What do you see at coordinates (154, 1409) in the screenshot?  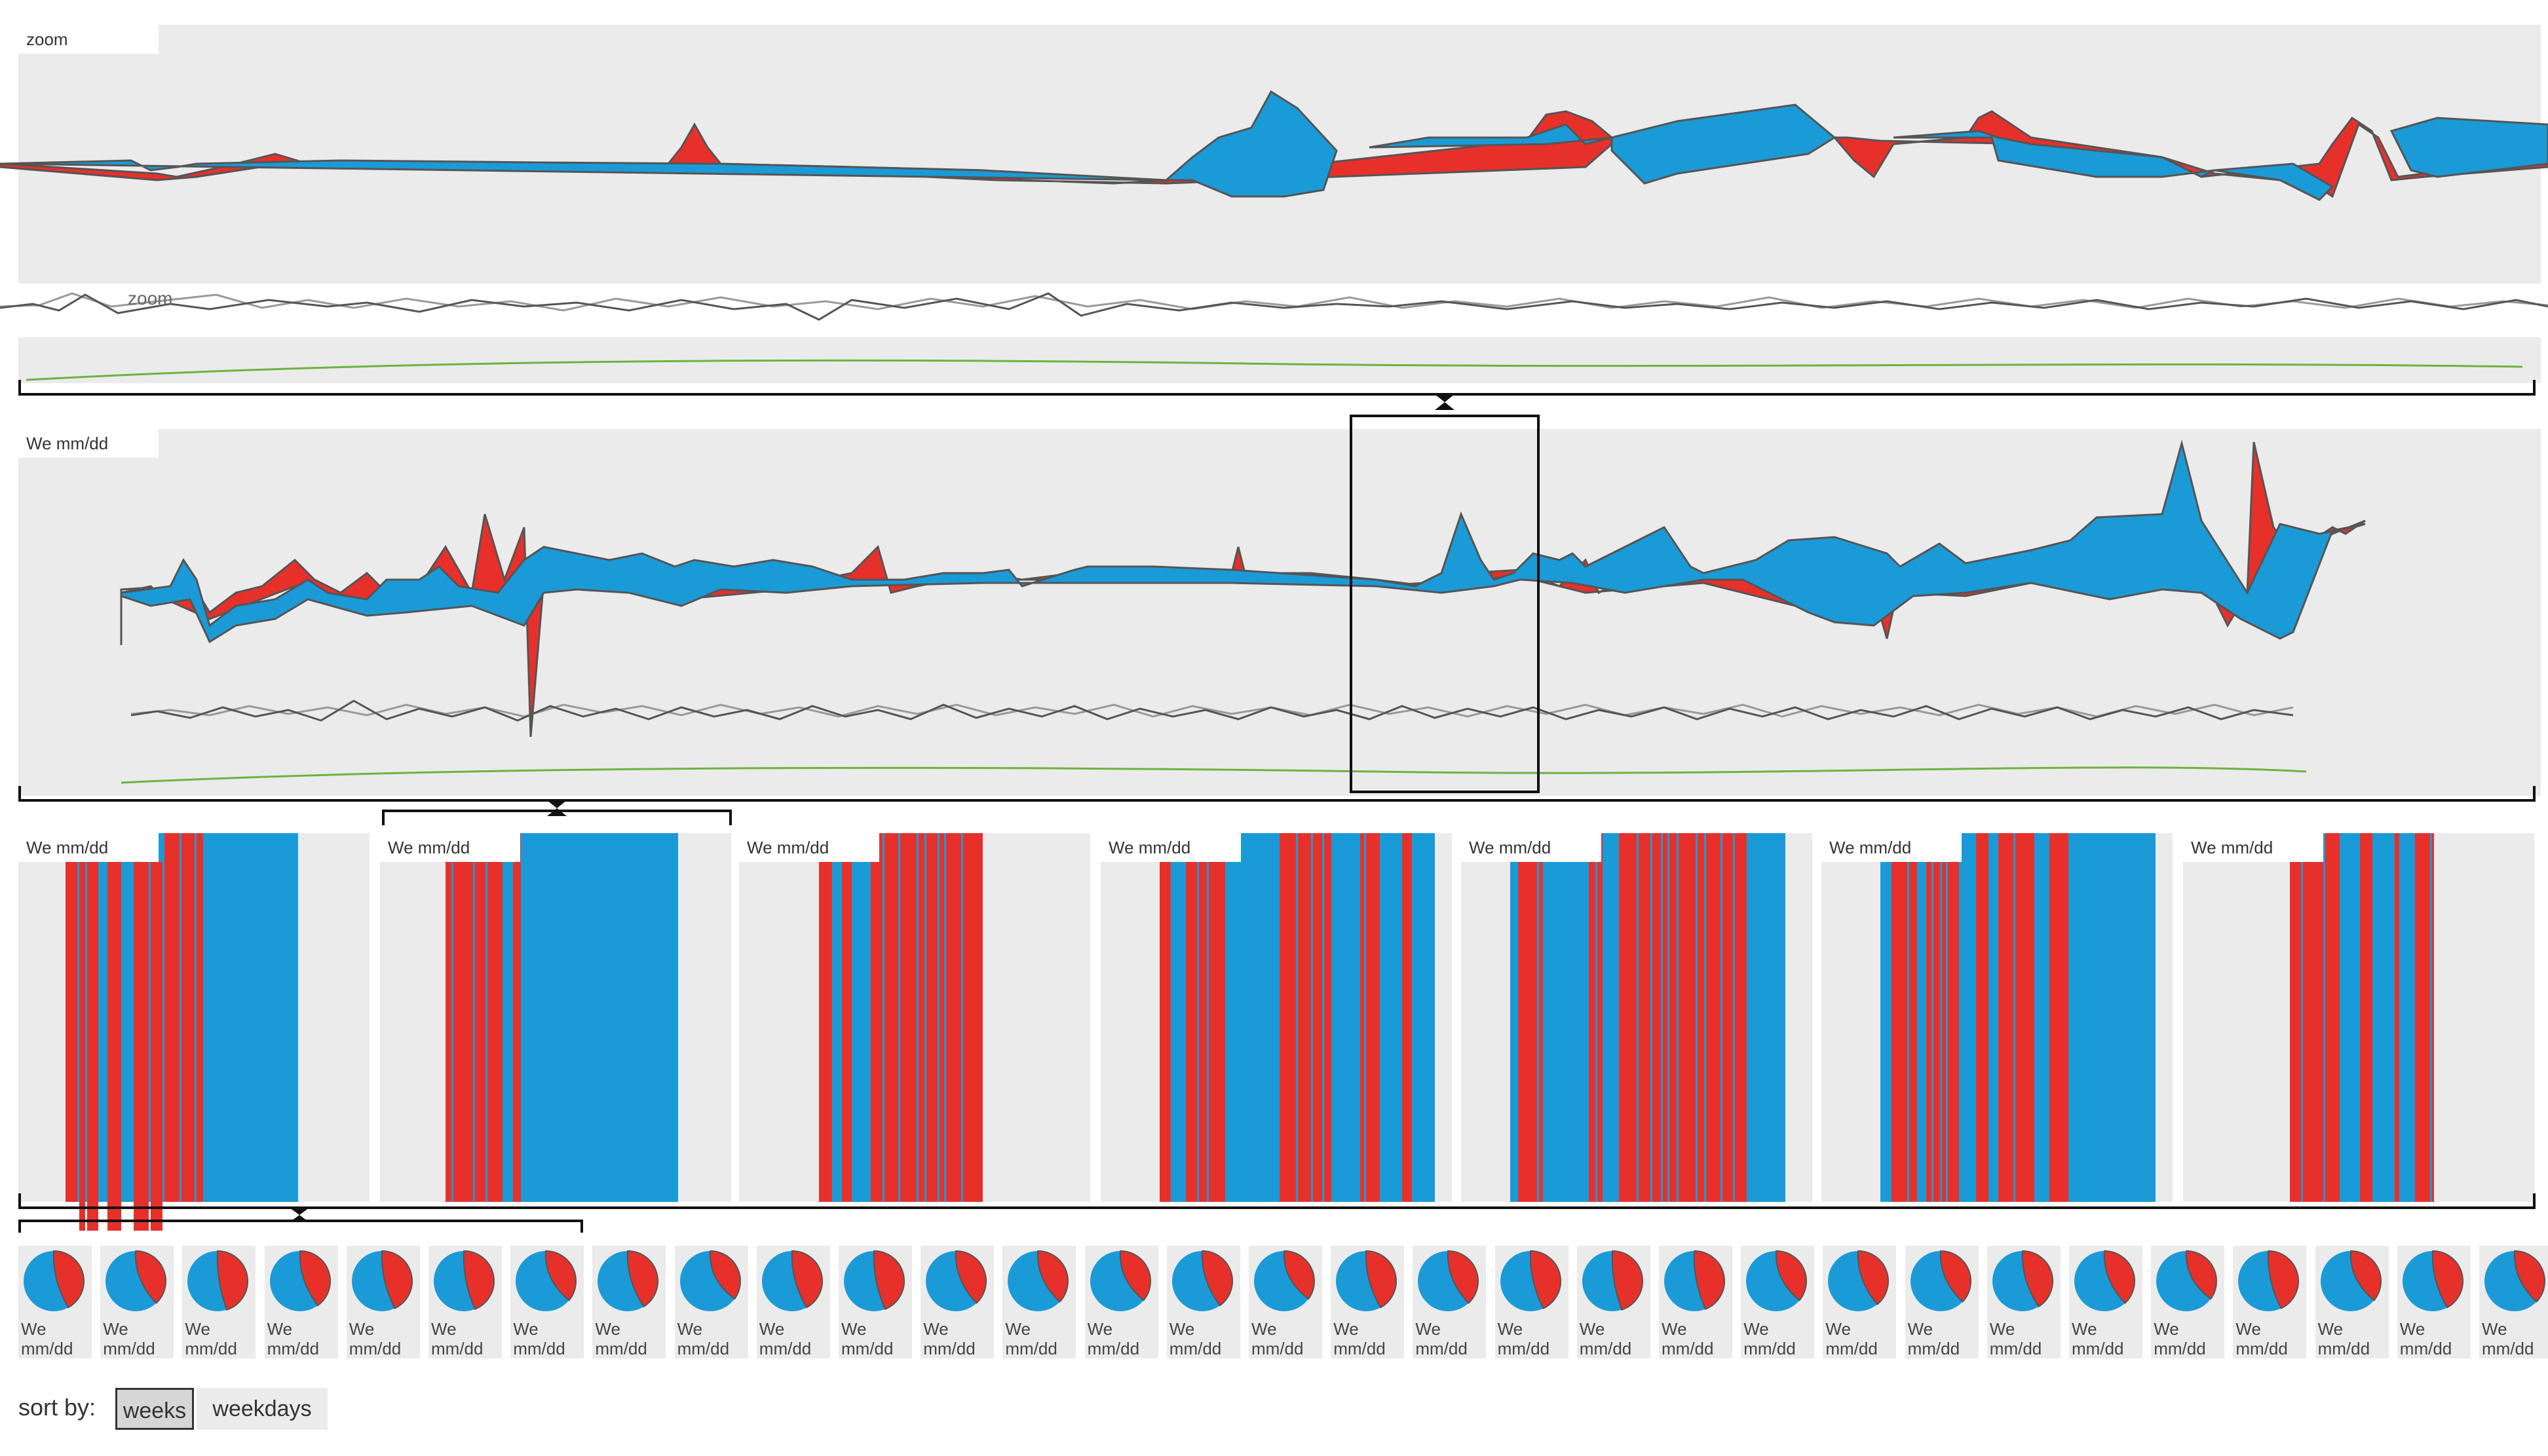 I see `sort-weeks-button: weeks` at bounding box center [154, 1409].